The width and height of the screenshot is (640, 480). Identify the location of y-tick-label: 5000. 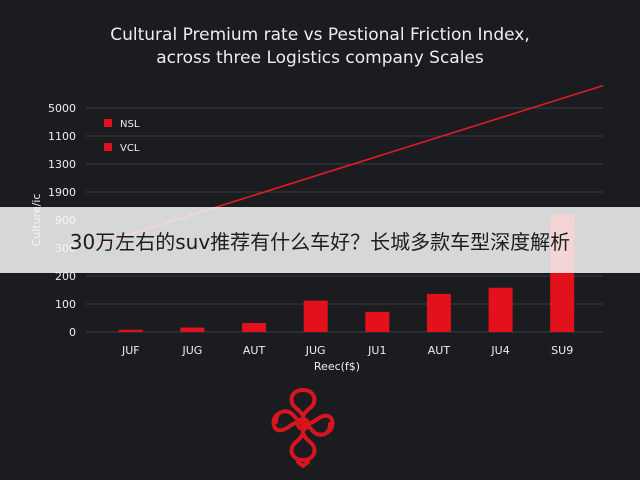
(62, 108).